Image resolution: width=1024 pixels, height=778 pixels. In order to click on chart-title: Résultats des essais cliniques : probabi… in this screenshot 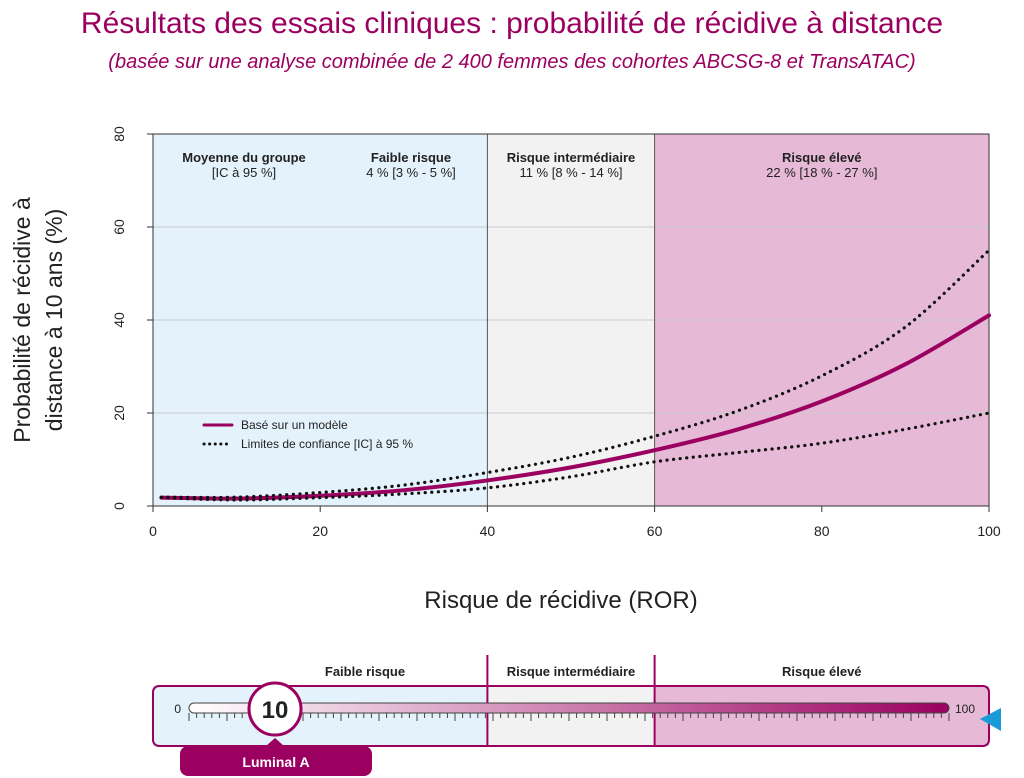, I will do `click(512, 23)`.